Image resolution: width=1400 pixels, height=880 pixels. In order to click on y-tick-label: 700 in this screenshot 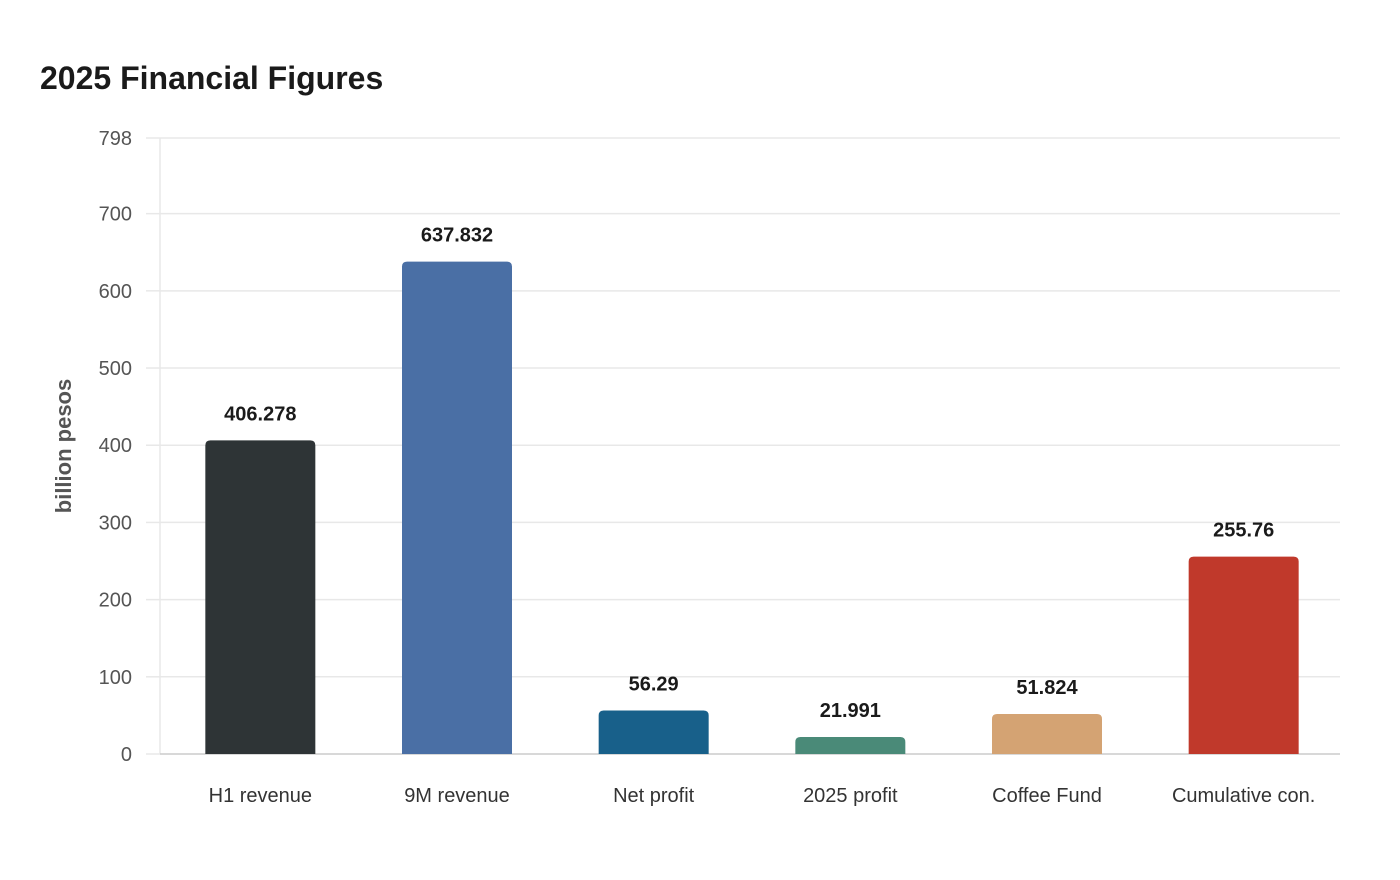, I will do `click(115, 215)`.